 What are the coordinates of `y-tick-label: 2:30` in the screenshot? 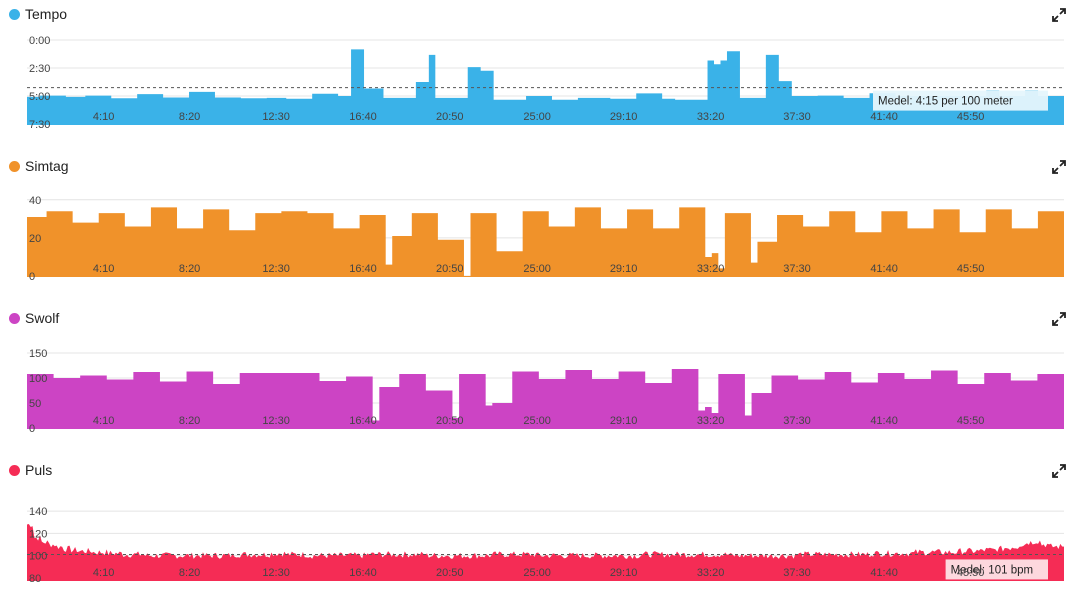 It's located at (39, 69).